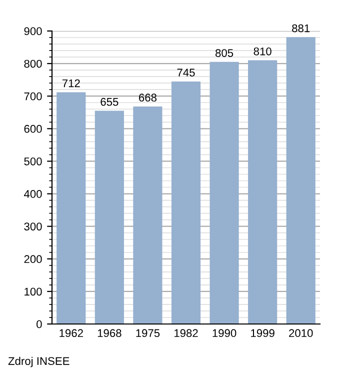 This screenshot has width=350, height=373. Describe the element at coordinates (71, 333) in the screenshot. I see `x-tick-label: 1962` at that location.